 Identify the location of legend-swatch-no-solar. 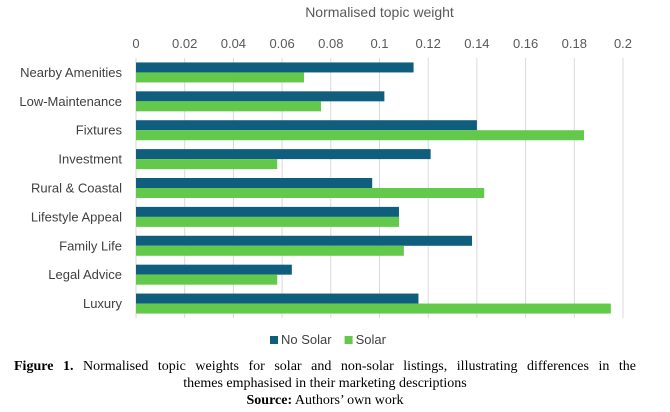
(274, 340).